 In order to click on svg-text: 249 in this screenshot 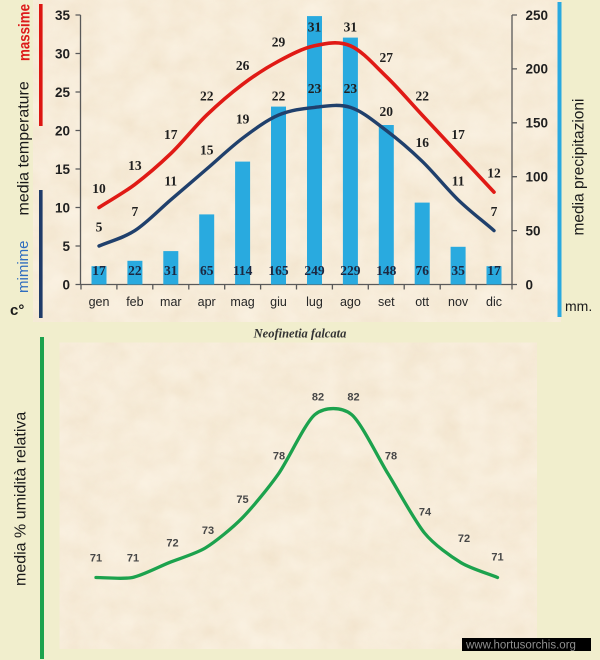, I will do `click(314, 270)`.